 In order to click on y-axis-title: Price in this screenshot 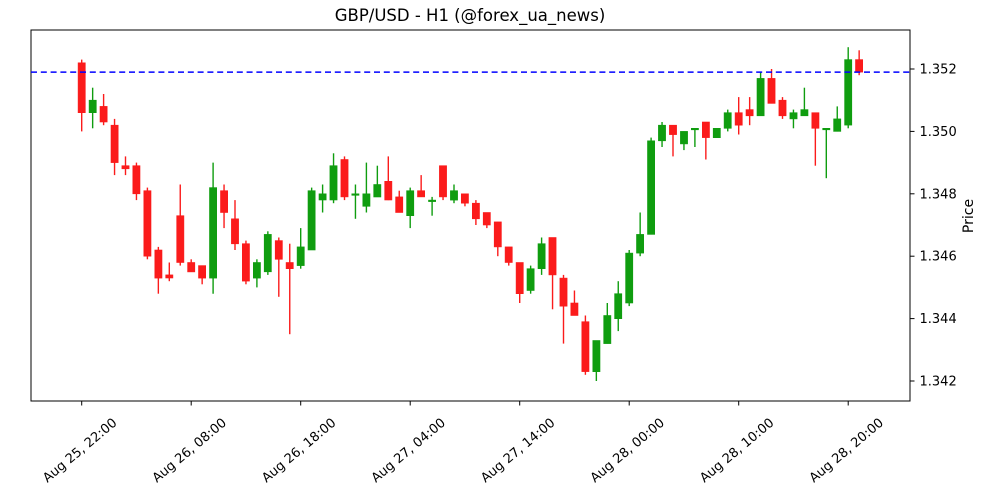, I will do `click(969, 216)`.